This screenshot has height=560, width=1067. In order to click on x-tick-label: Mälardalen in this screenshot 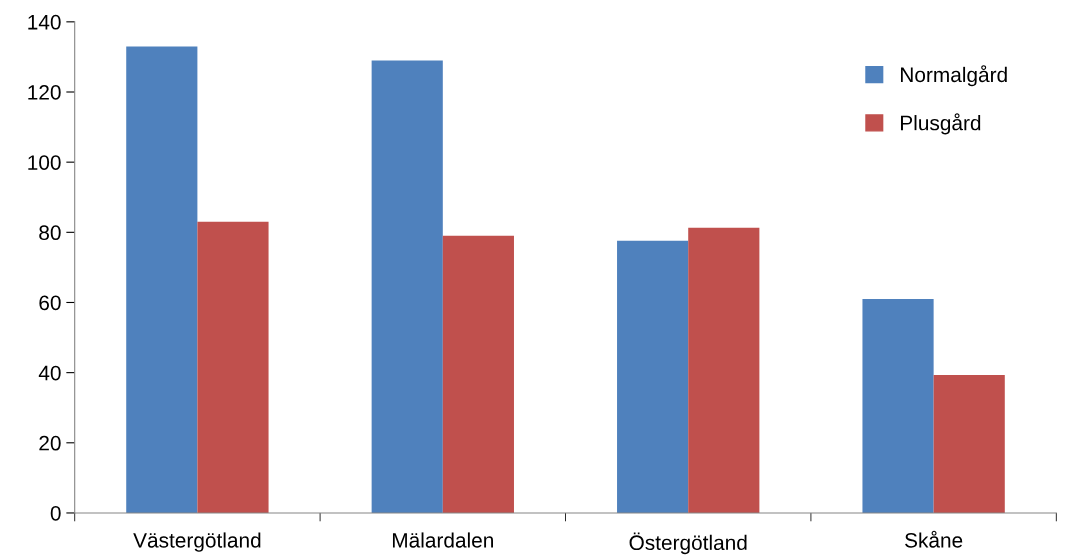, I will do `click(442, 540)`.